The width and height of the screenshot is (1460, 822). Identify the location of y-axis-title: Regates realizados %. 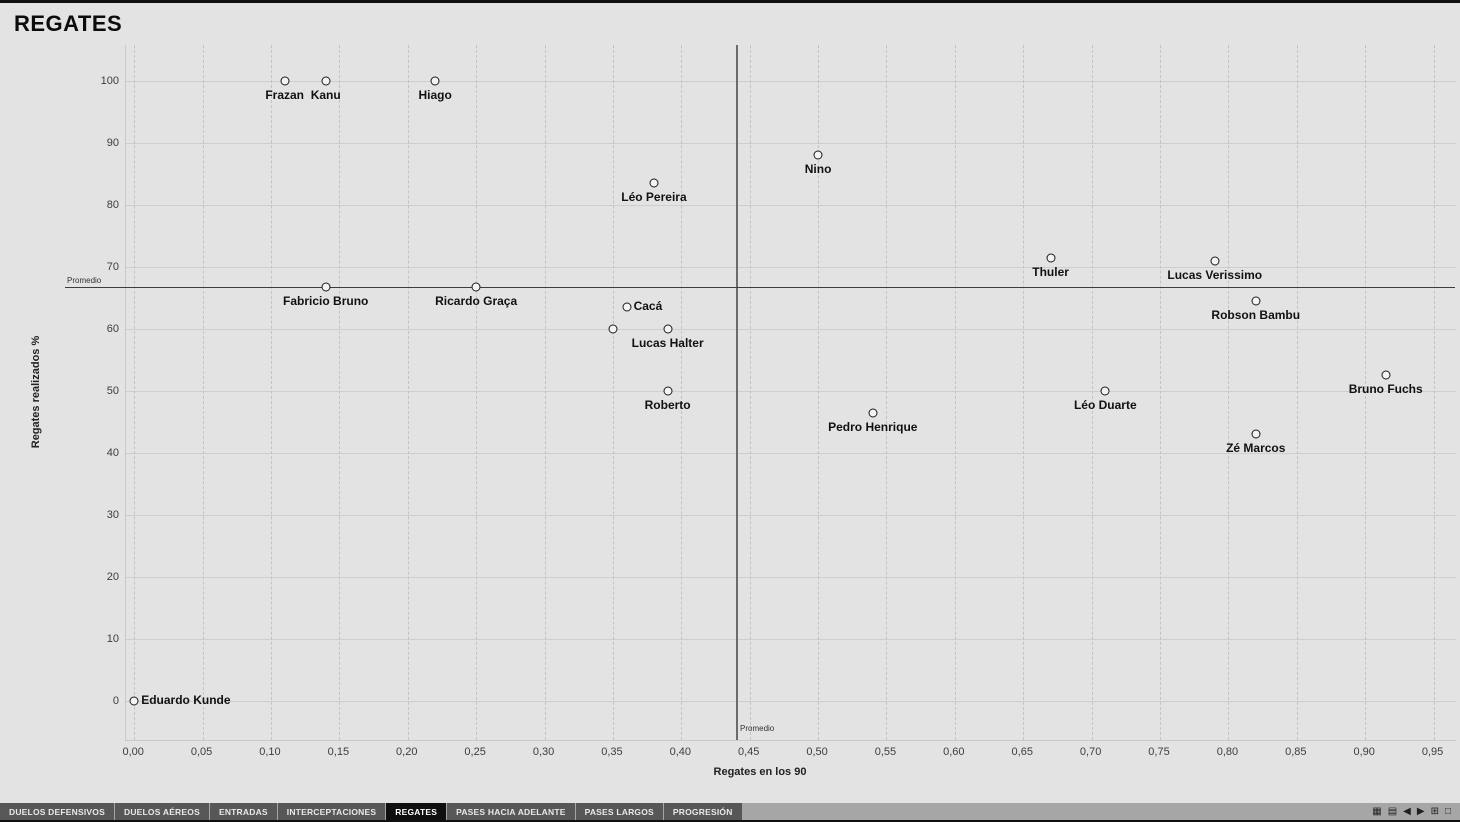
(36, 392).